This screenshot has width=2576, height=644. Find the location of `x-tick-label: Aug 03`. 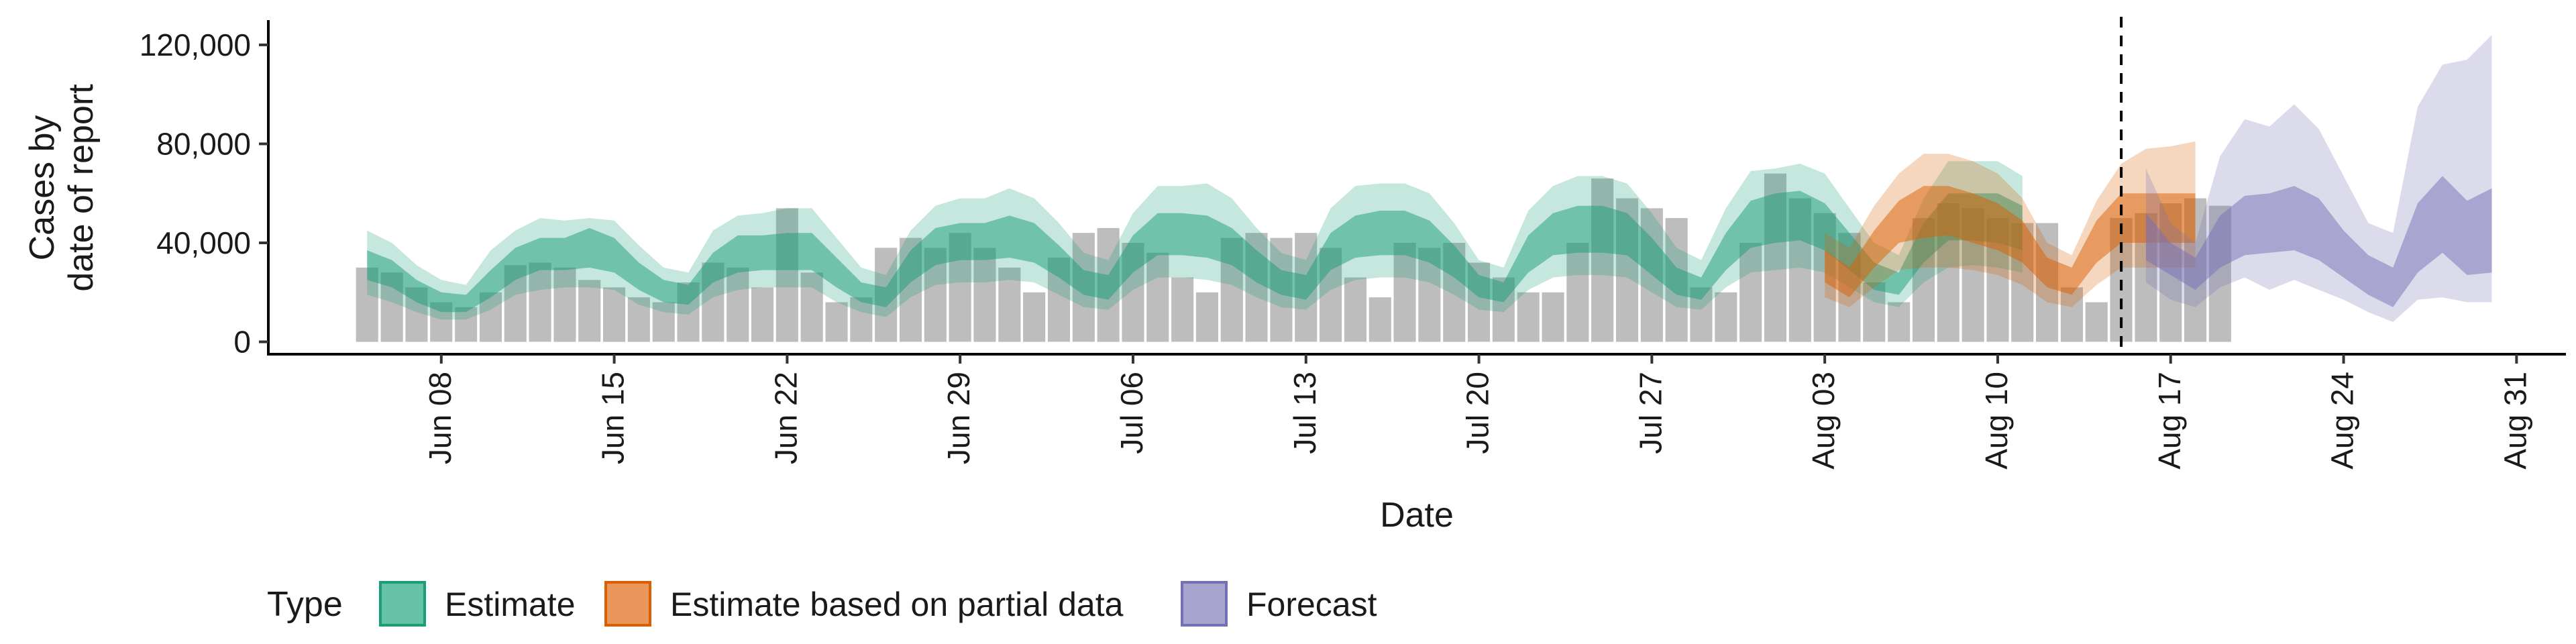

x-tick-label: Aug 03 is located at coordinates (1823, 421).